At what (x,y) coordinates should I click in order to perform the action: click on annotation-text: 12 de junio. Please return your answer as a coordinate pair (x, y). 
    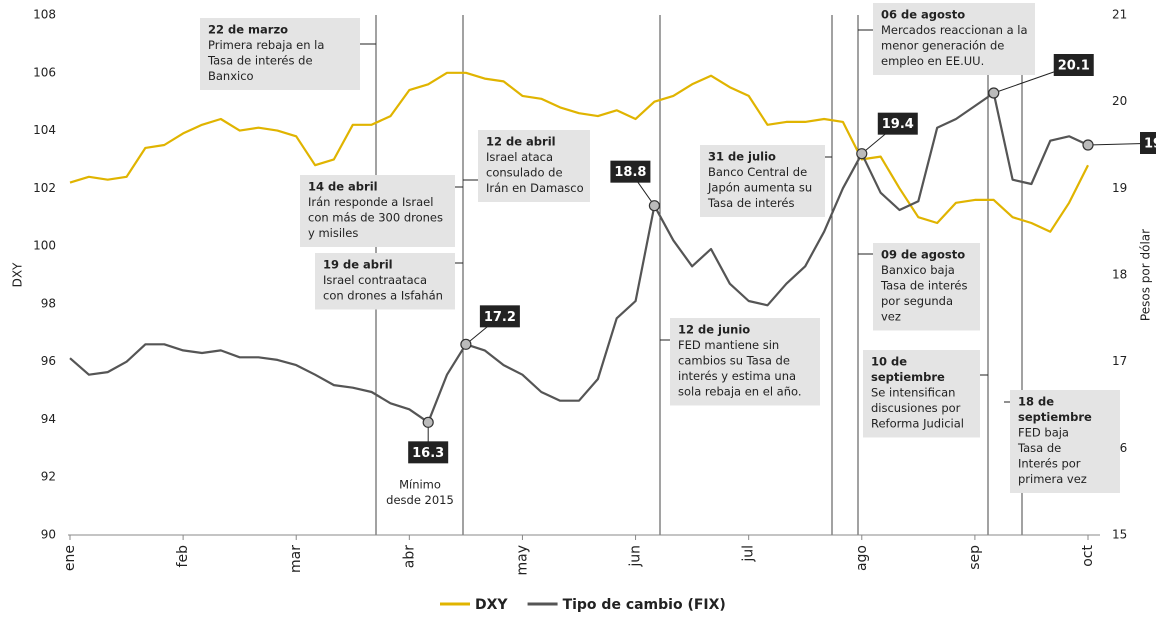
    Looking at the image, I should click on (714, 330).